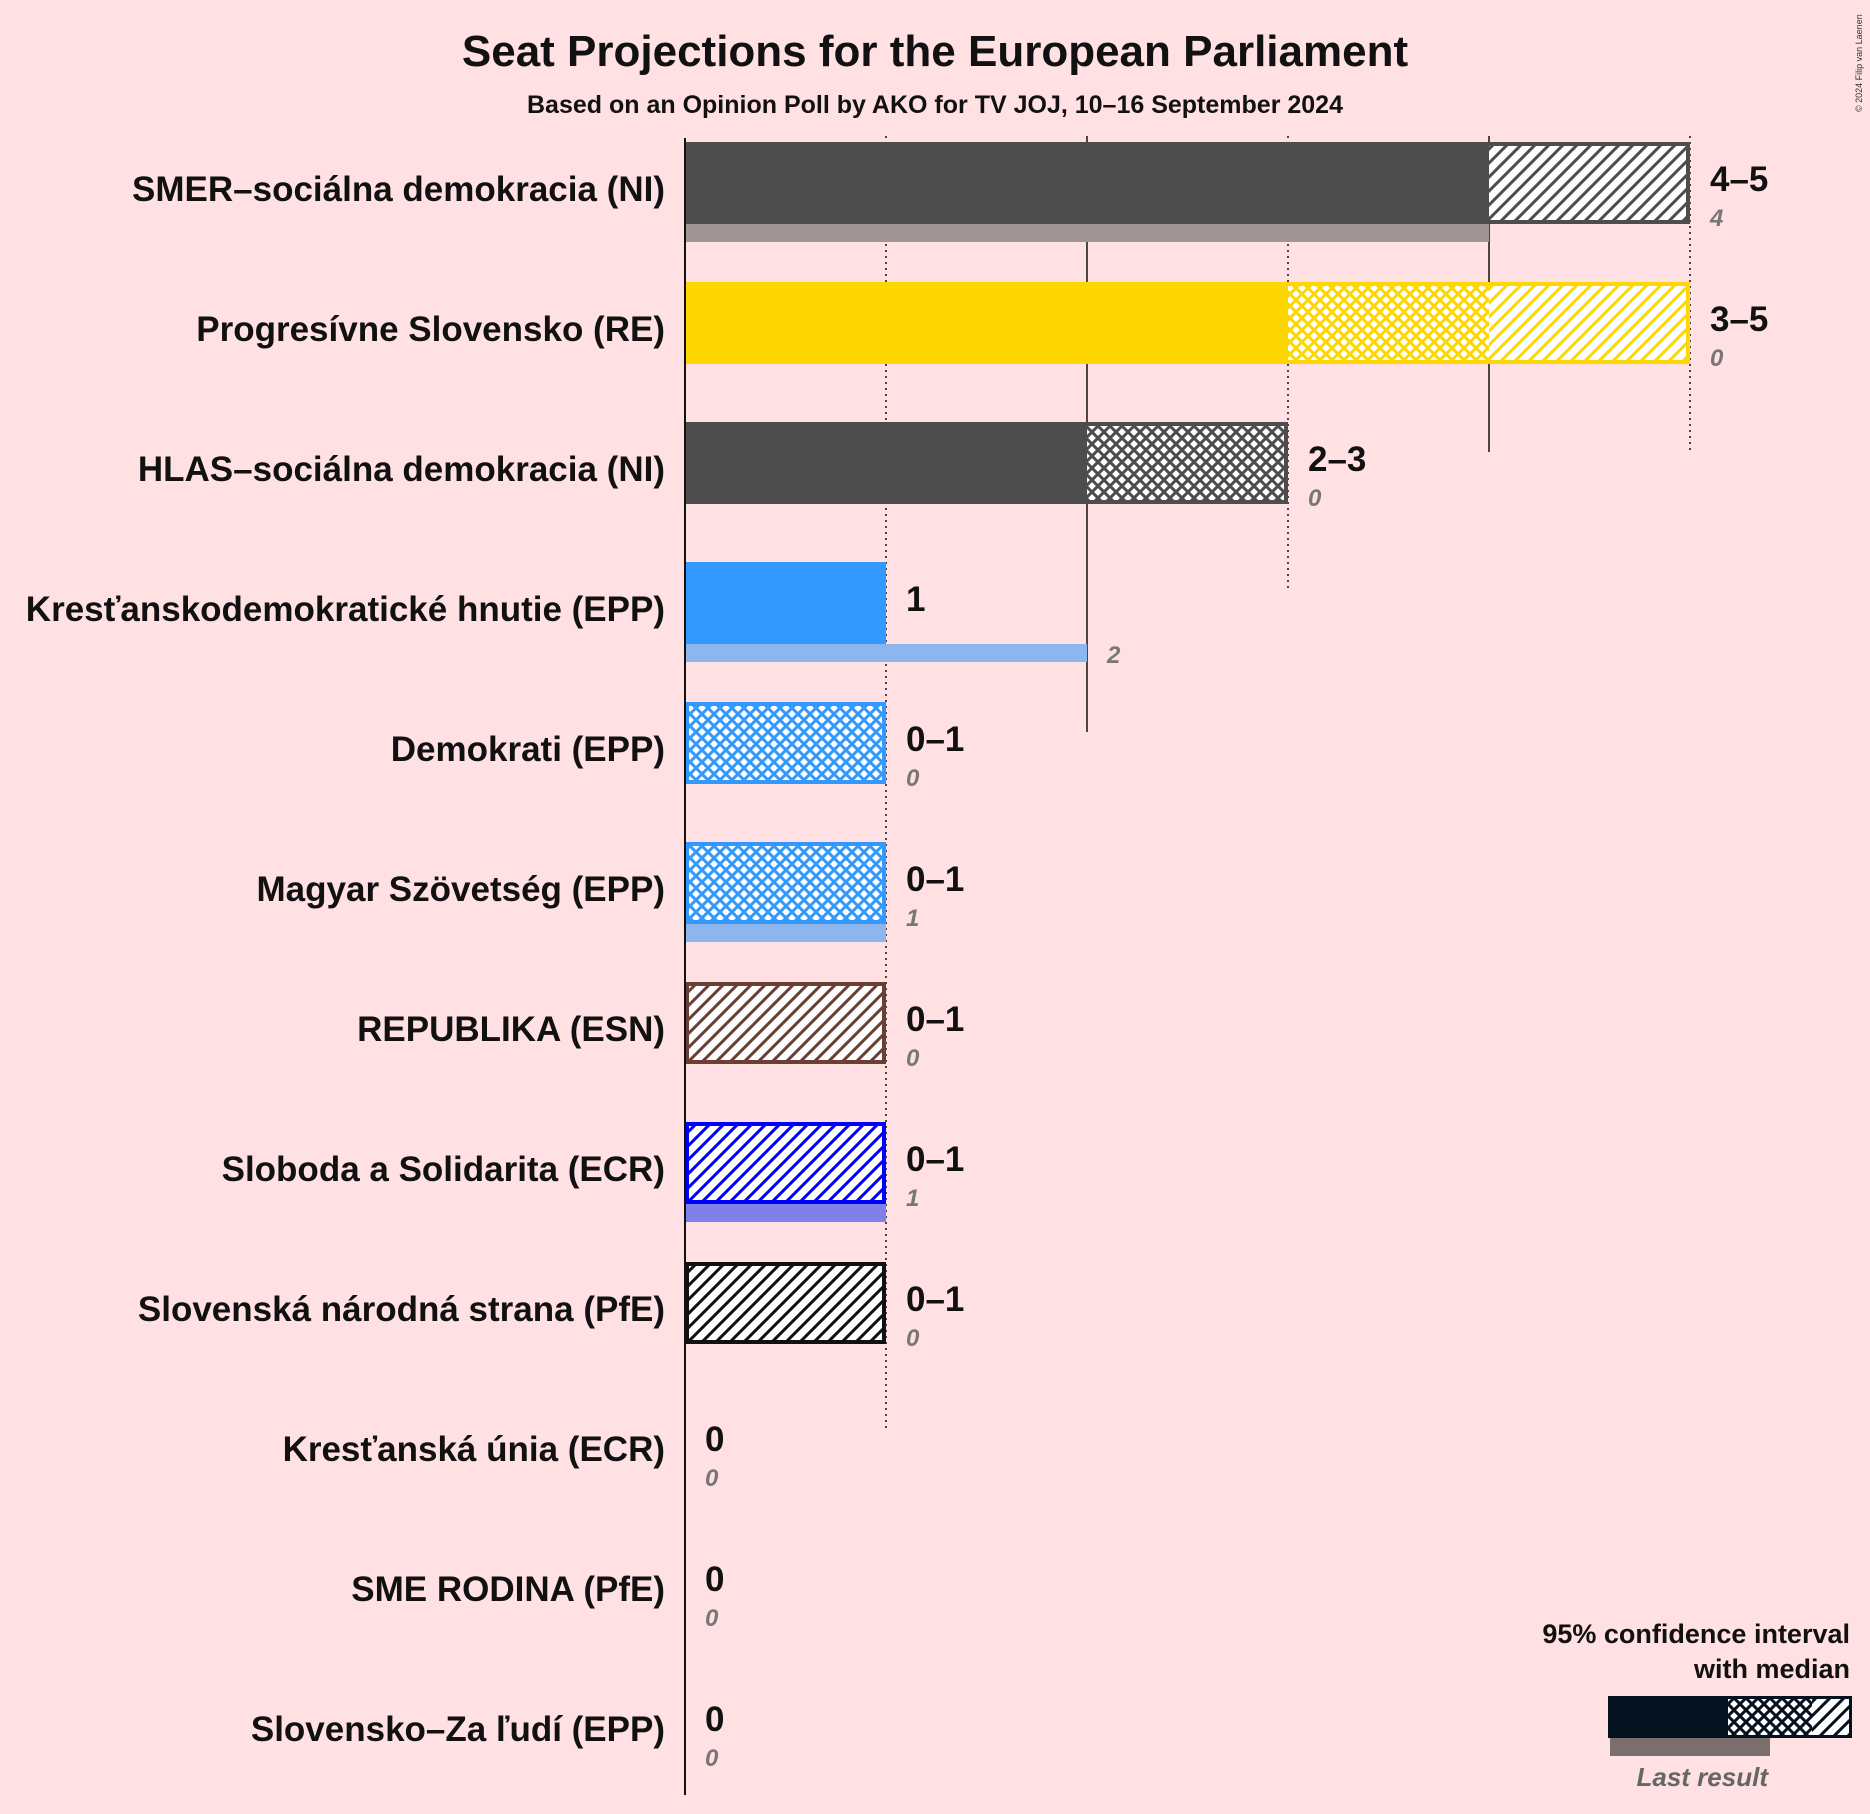  What do you see at coordinates (1113, 655) in the screenshot?
I see `last-result-label: 2` at bounding box center [1113, 655].